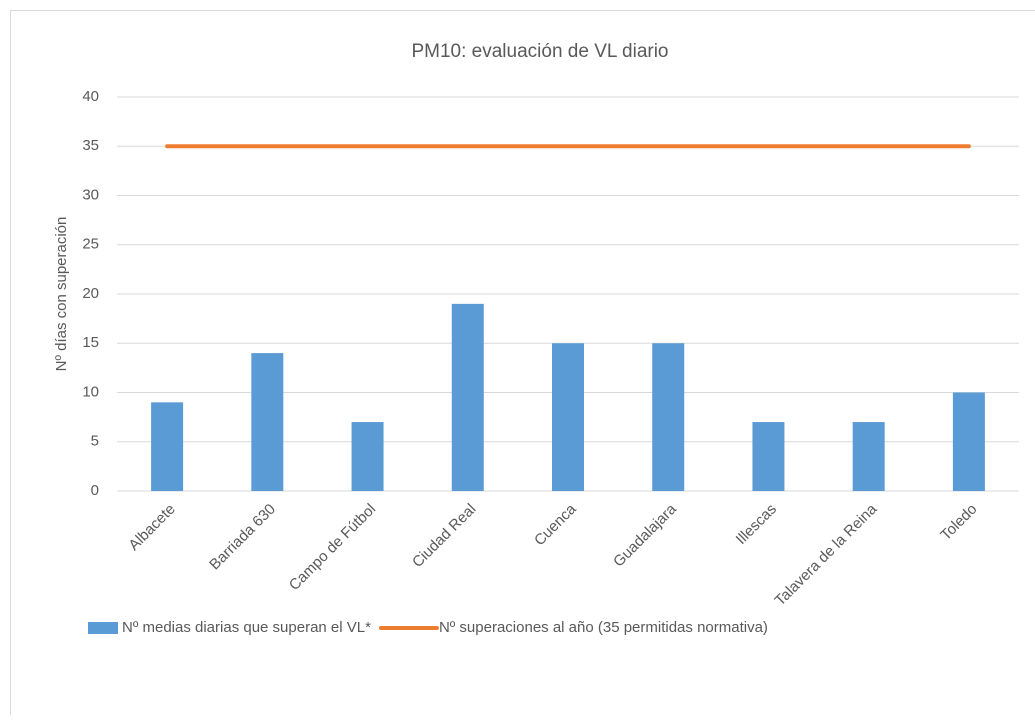 This screenshot has height=720, width=1035. What do you see at coordinates (61, 294) in the screenshot?
I see `y-axis-label: Nº días con superación` at bounding box center [61, 294].